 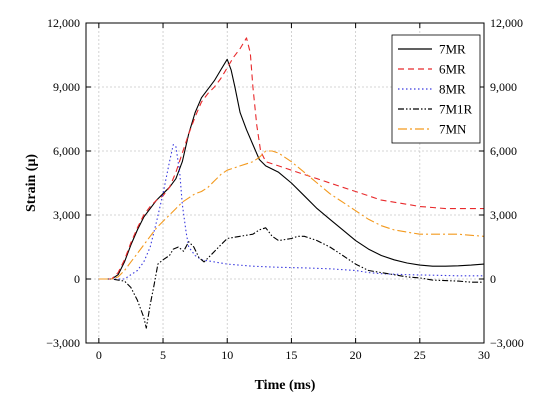 What do you see at coordinates (227, 355) in the screenshot?
I see `x-tick-label-2: 10` at bounding box center [227, 355].